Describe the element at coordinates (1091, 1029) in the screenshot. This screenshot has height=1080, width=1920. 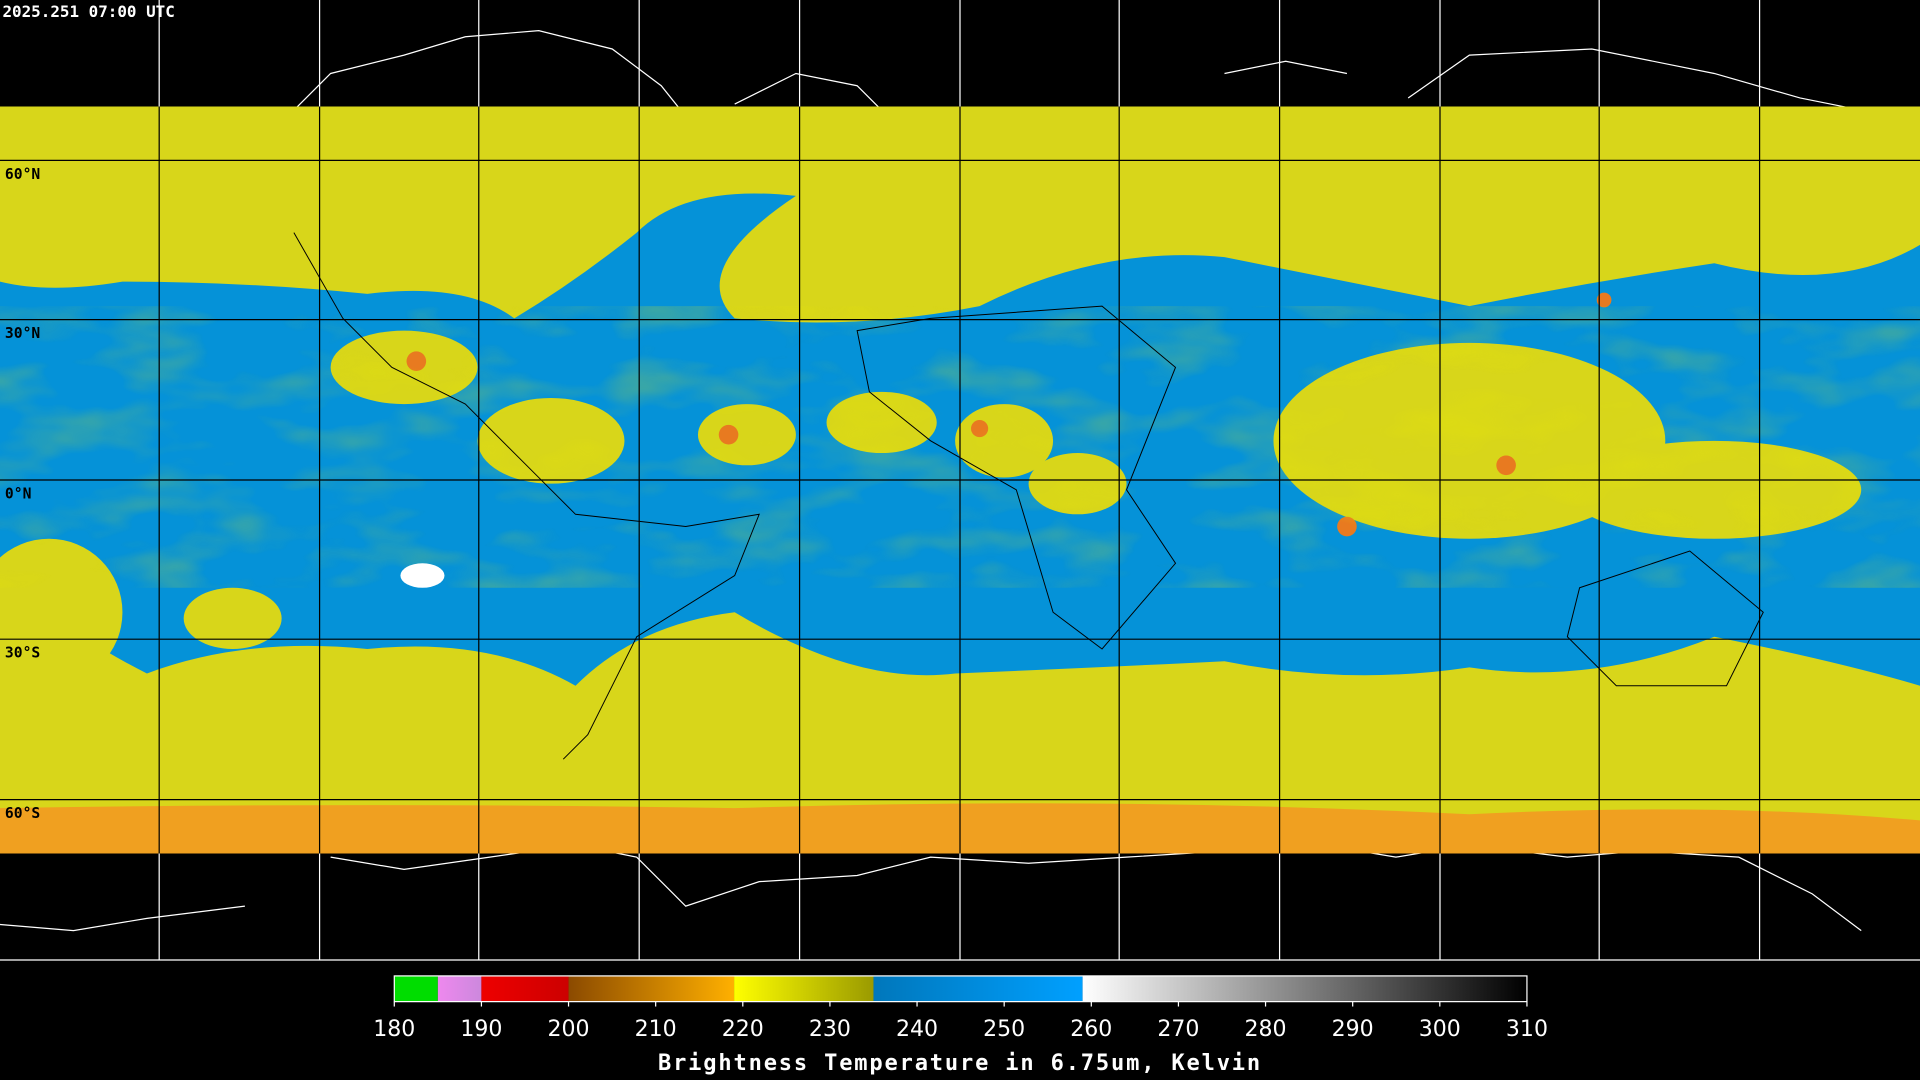
I see `colorbar-tick-label: 260` at that location.